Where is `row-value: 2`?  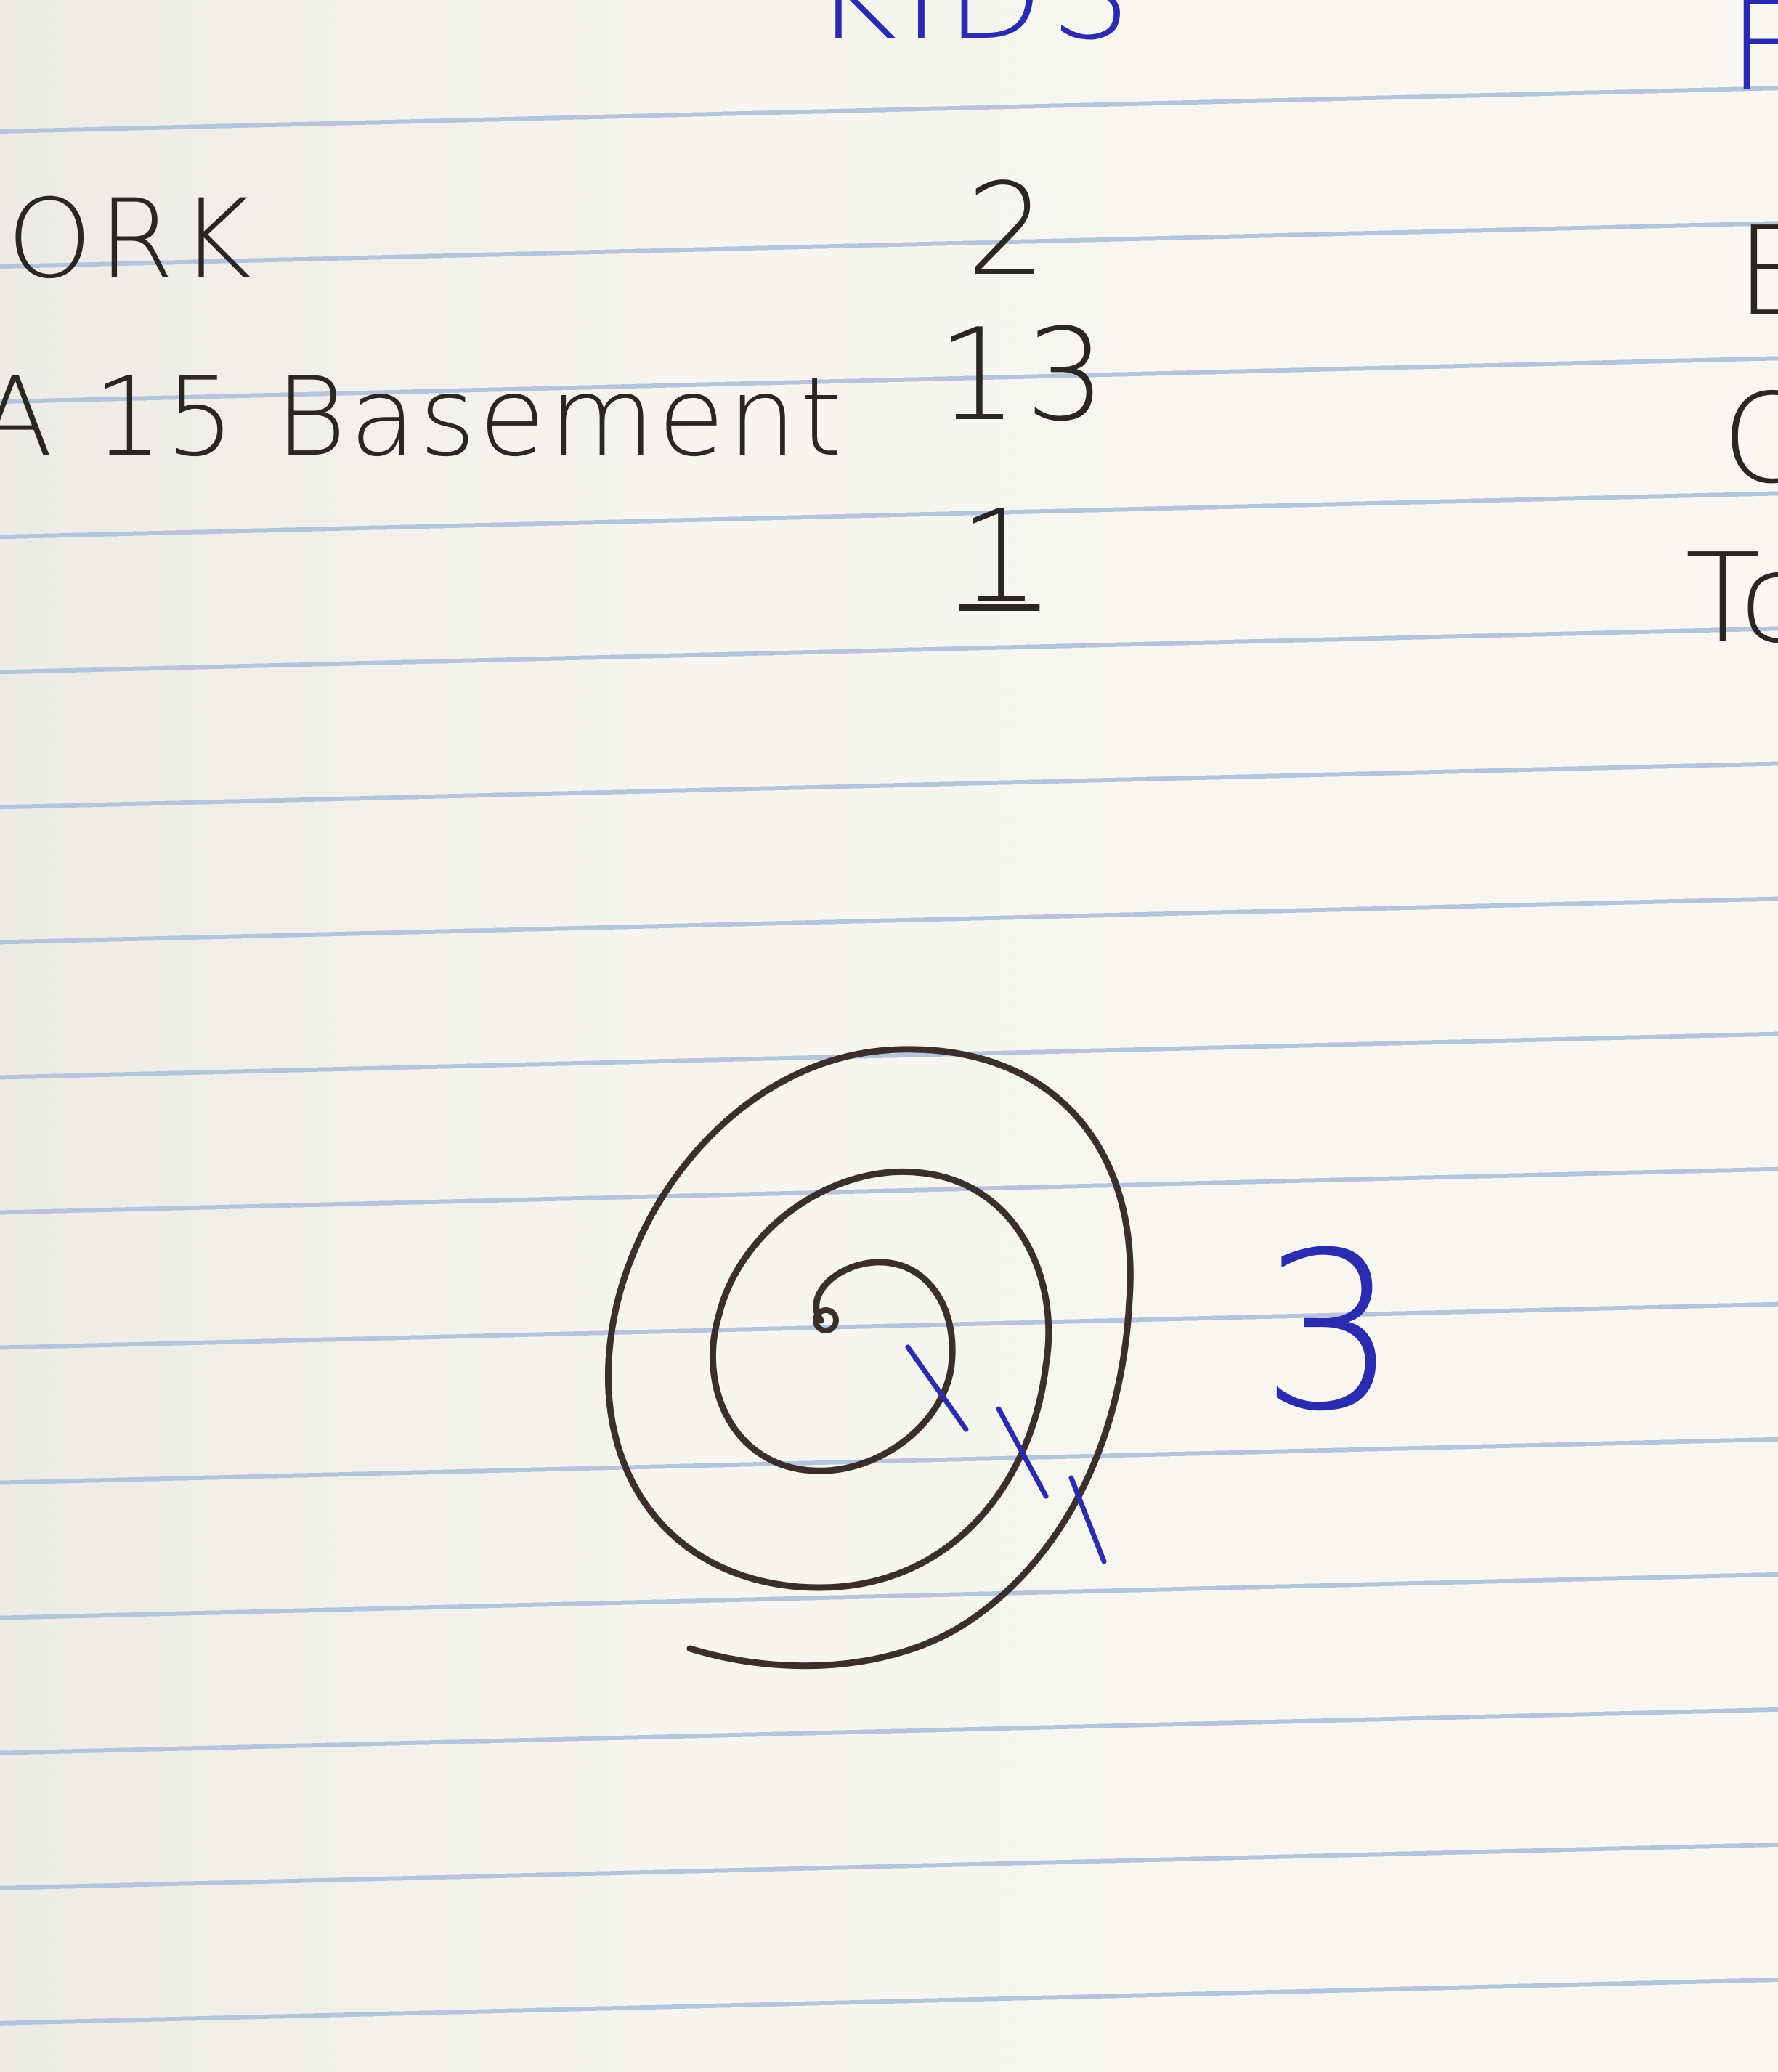 row-value: 2 is located at coordinates (1006, 230).